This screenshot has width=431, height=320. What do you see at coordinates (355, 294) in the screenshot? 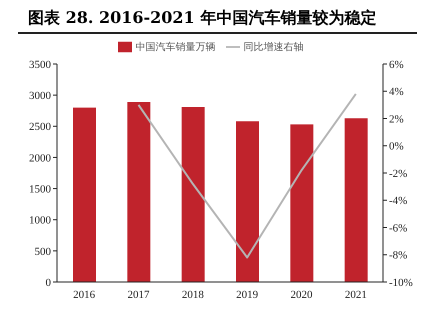
I see `x-tick-label: 2021` at bounding box center [355, 294].